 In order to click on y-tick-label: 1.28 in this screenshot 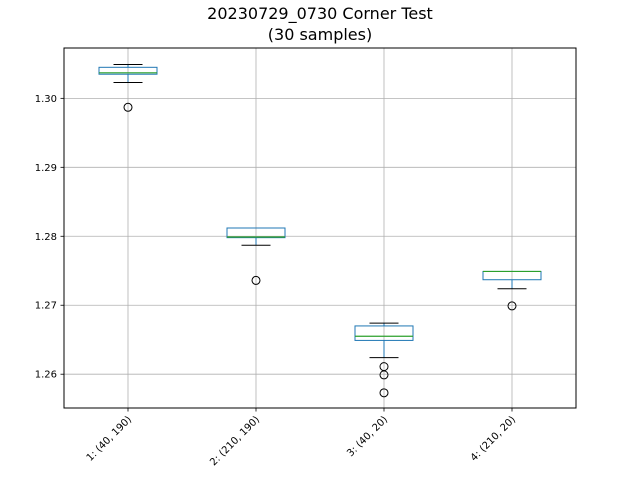, I will do `click(46, 237)`.